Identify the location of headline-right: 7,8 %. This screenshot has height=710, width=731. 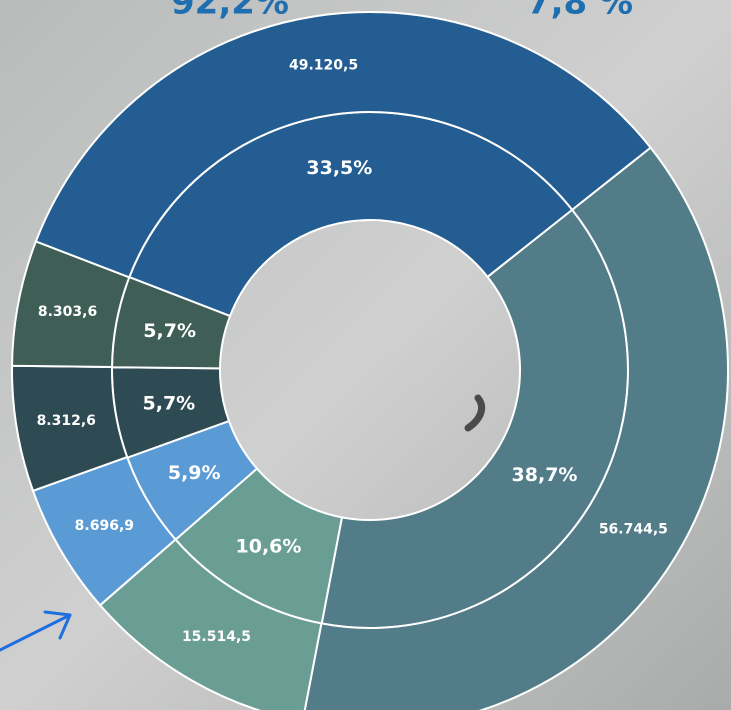
(580, 11).